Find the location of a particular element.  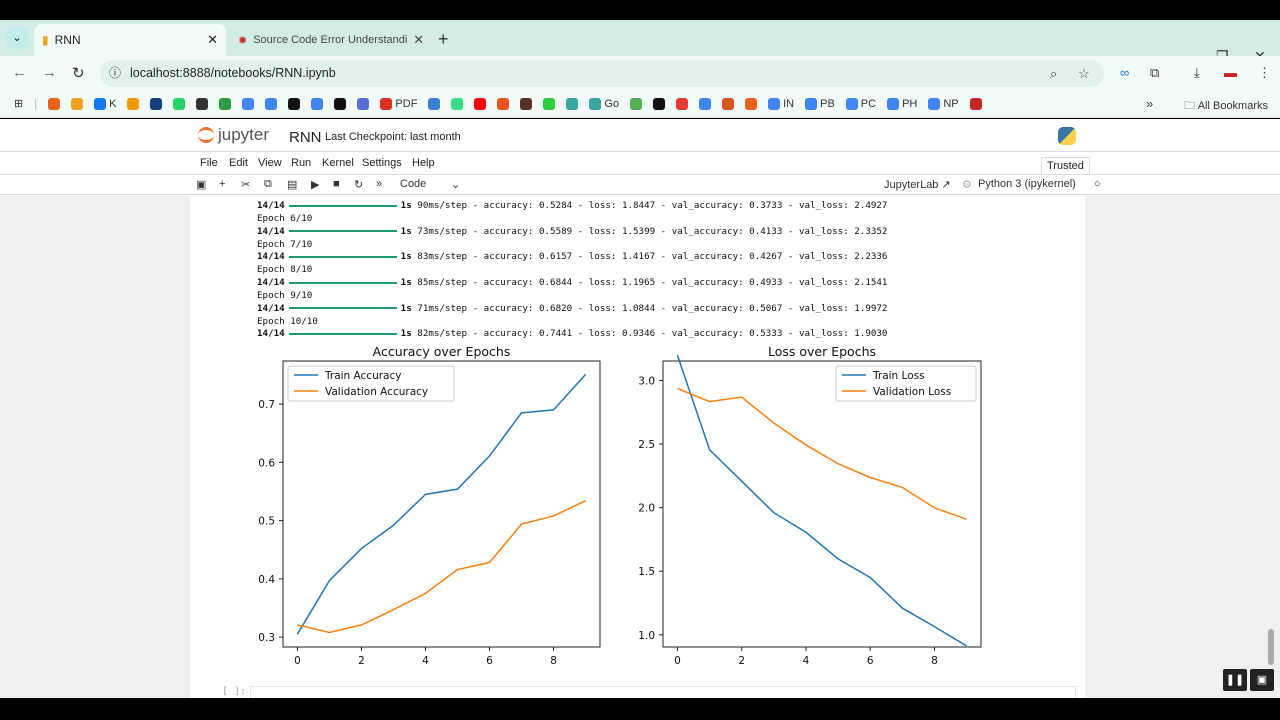

download-icon: ⤓ is located at coordinates (1197, 72).